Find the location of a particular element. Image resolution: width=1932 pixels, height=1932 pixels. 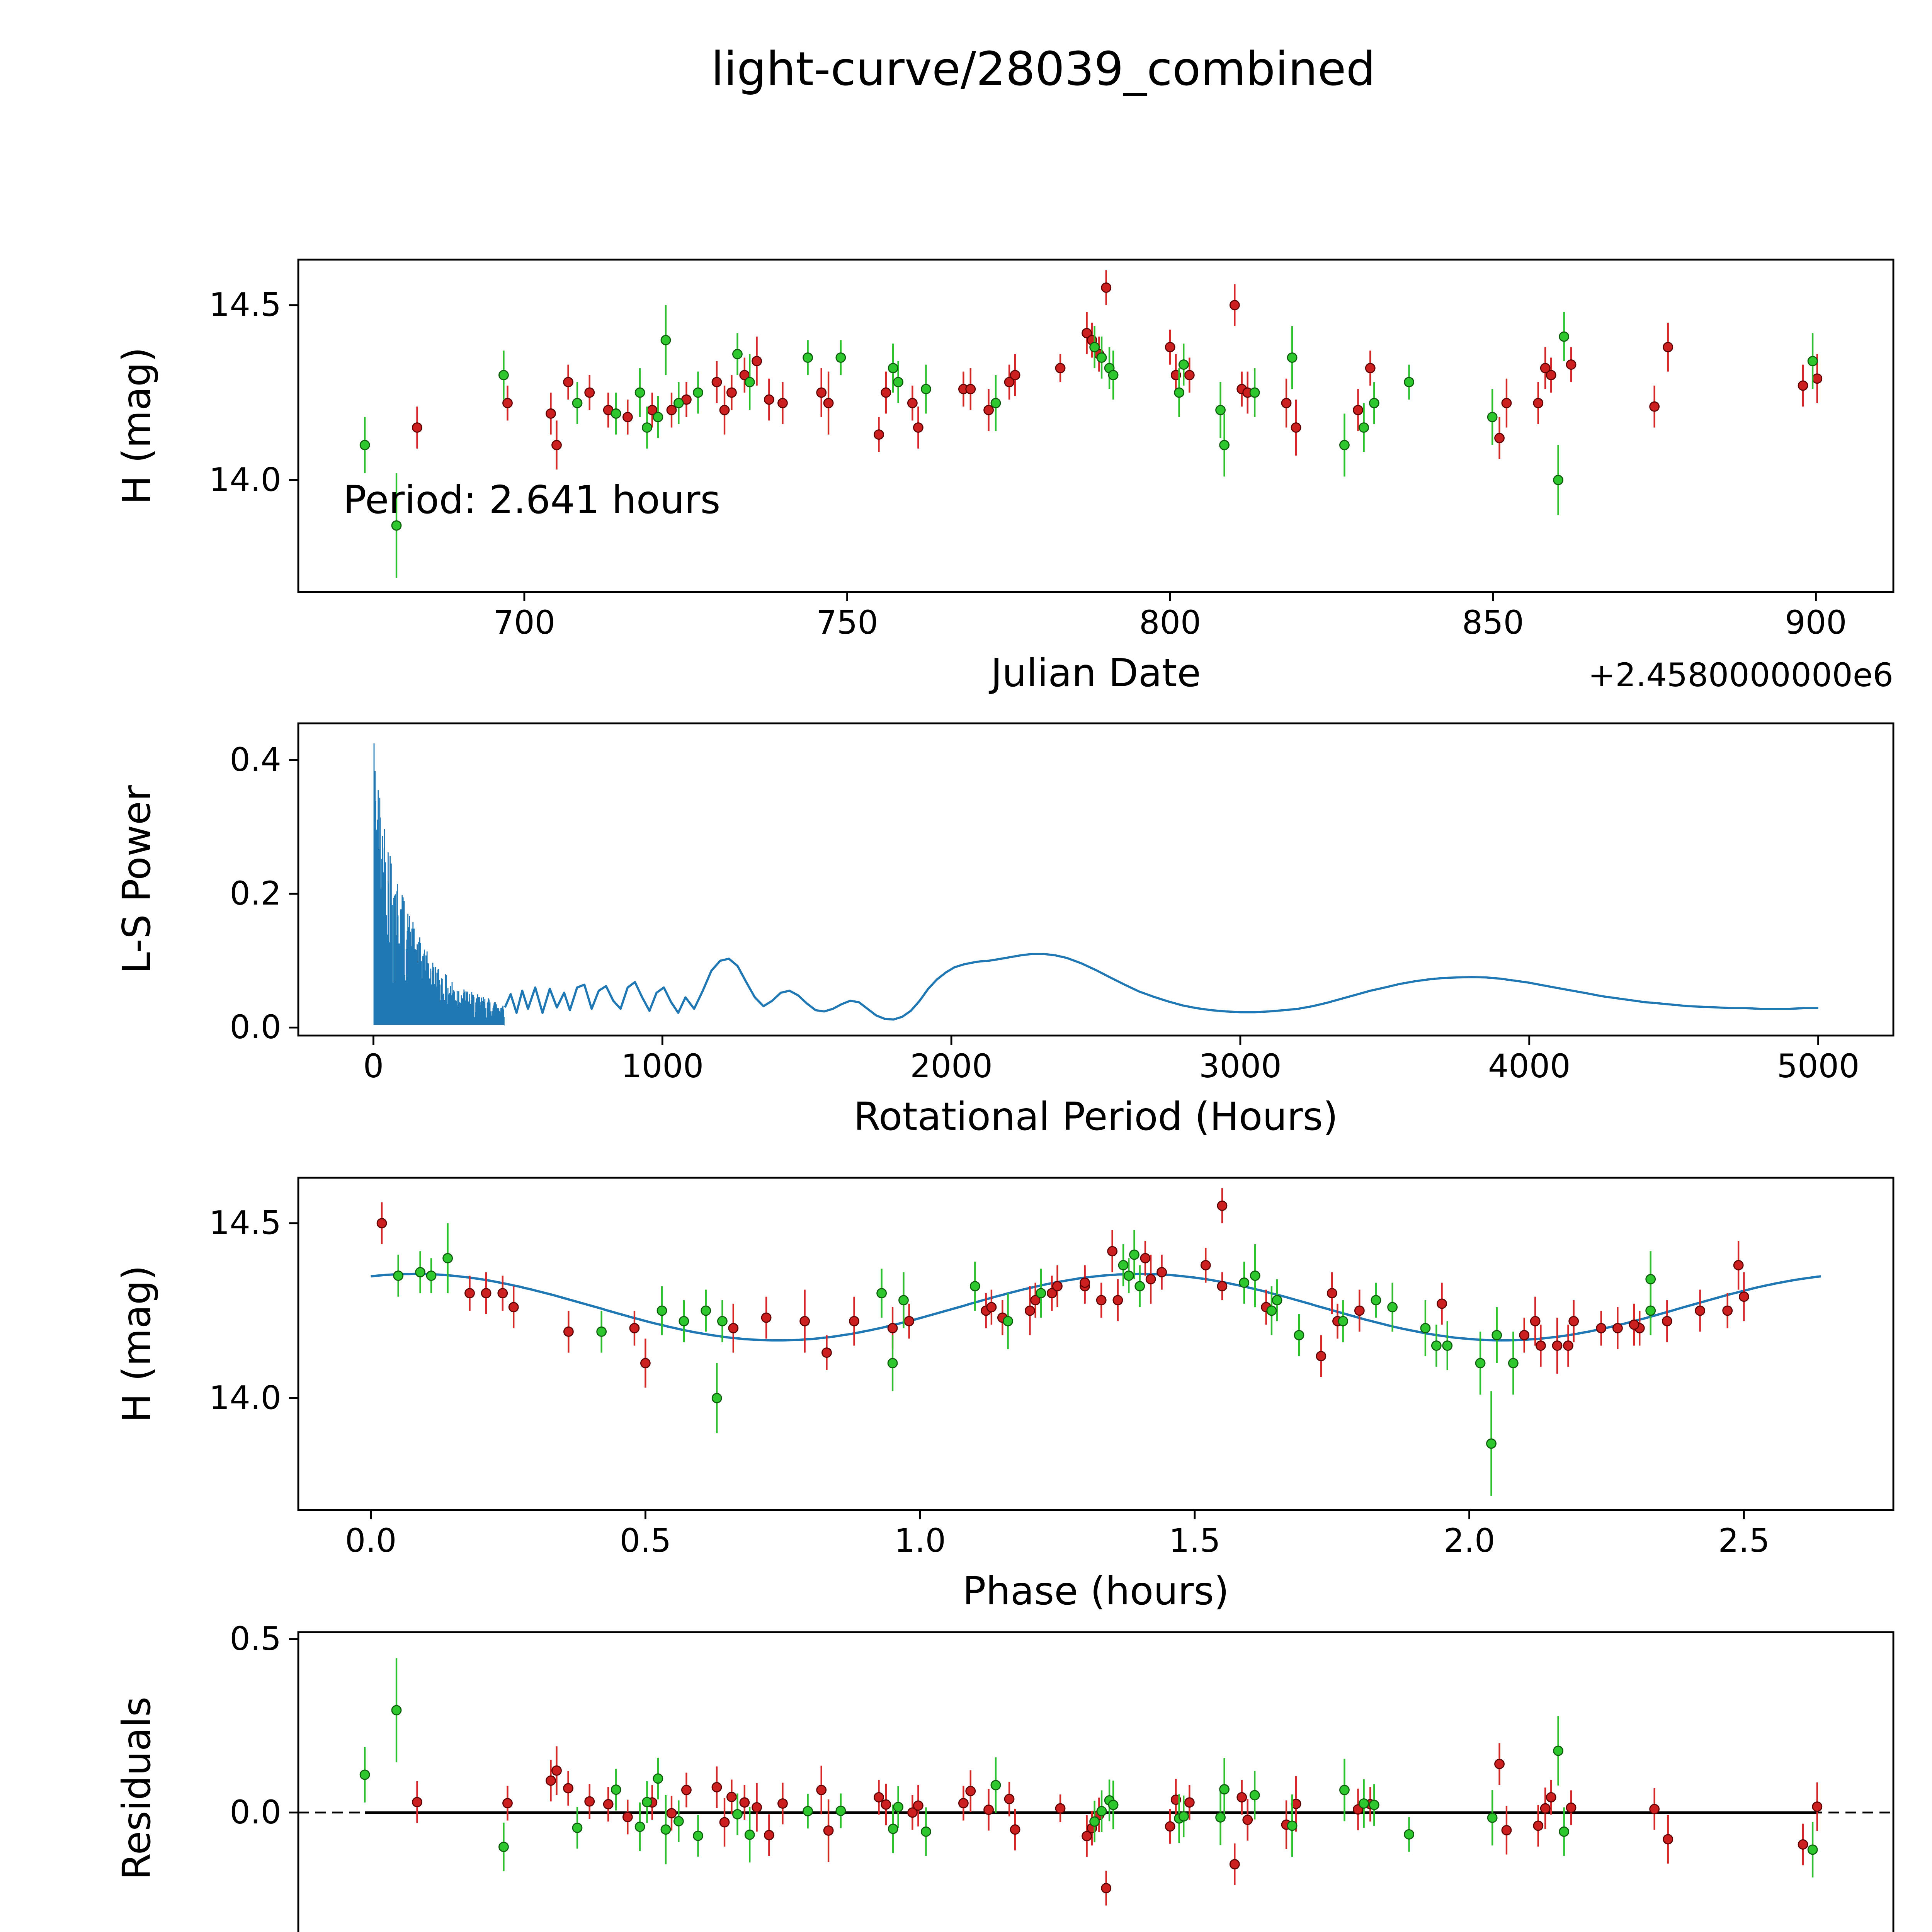

residuals-content is located at coordinates (1095, 1782).